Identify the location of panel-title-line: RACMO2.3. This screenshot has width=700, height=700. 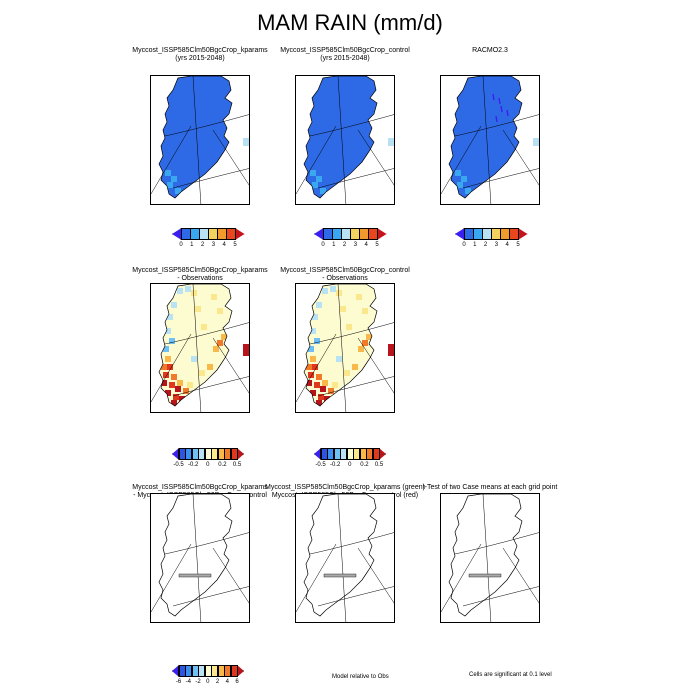
(490, 50).